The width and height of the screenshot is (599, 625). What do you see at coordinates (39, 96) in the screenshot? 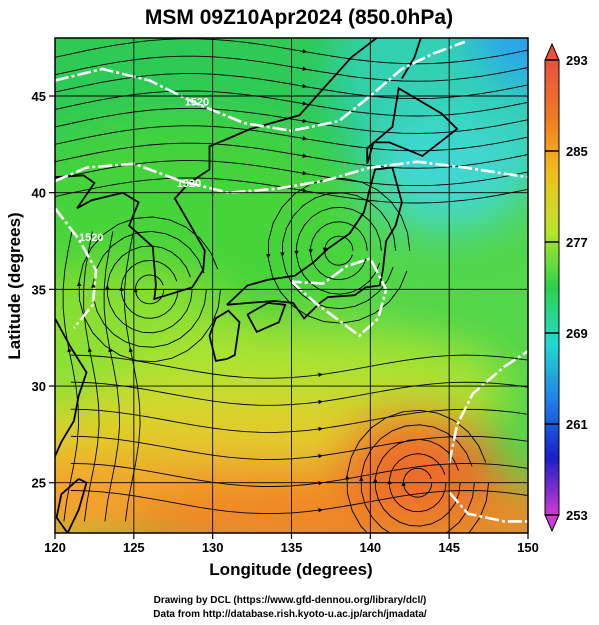
I see `y-tick-label: 45` at bounding box center [39, 96].